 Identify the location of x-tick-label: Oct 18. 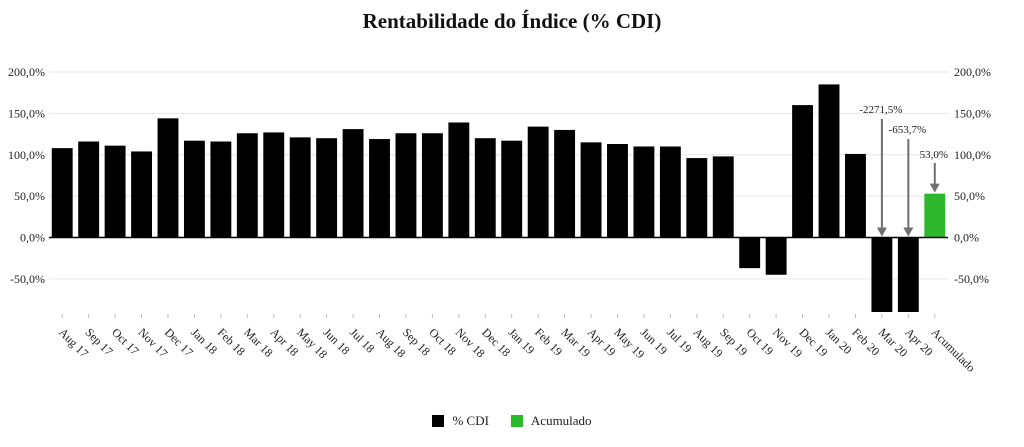
(442, 341).